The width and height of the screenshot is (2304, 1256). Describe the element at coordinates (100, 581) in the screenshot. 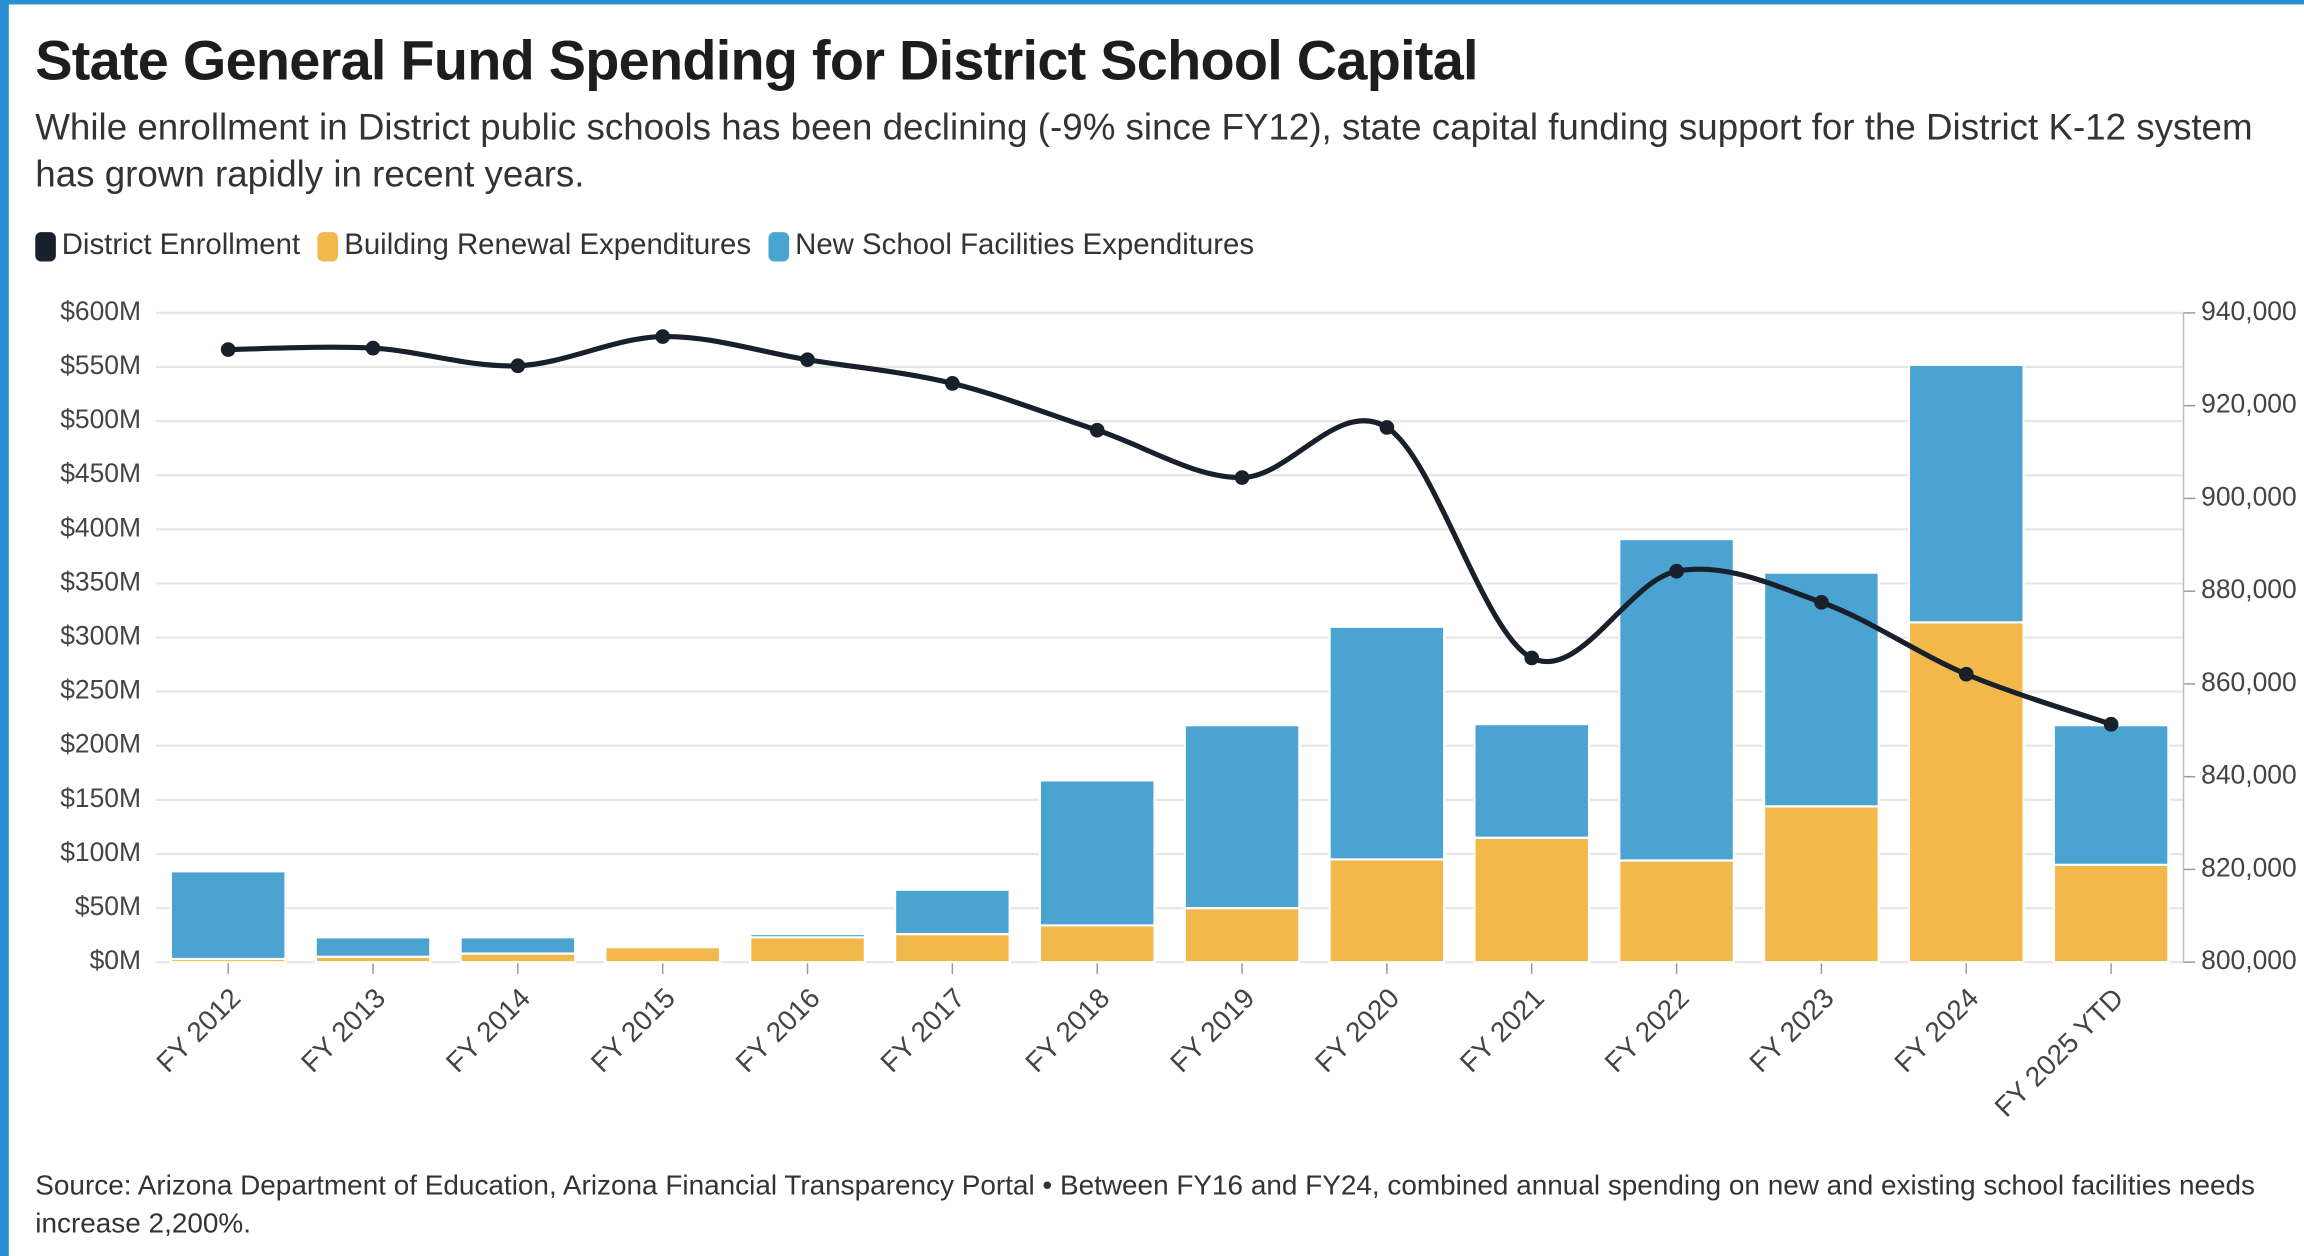

I see `y-tick-label: $350M` at that location.